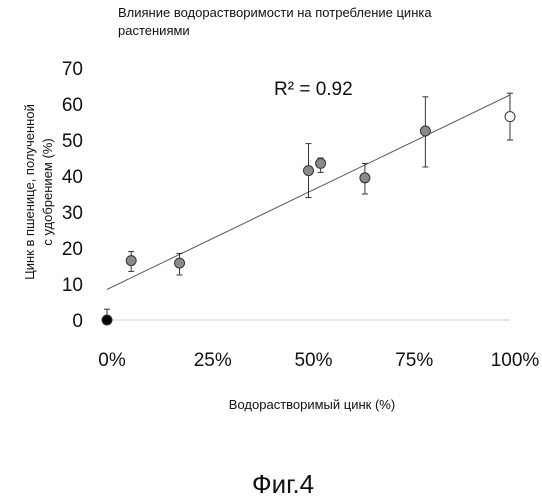 The height and width of the screenshot is (500, 542). What do you see at coordinates (72, 195) in the screenshot?
I see `y-tick-labels: 0 10 20 30 40 50 60 70` at bounding box center [72, 195].